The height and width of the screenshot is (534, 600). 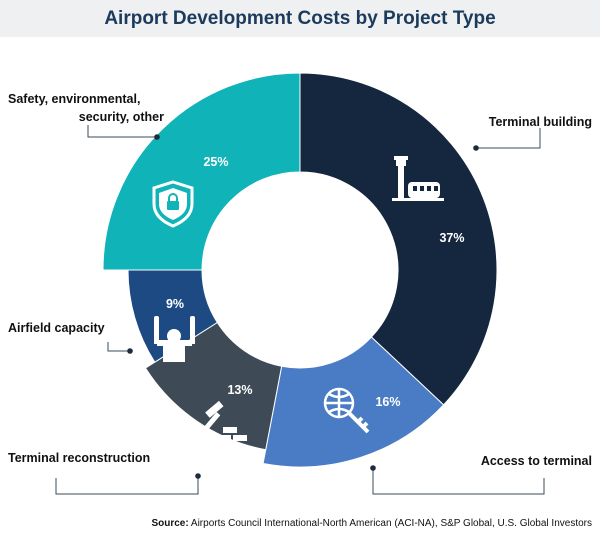 I want to click on hammer-bricks-icon, so click(x=222, y=420).